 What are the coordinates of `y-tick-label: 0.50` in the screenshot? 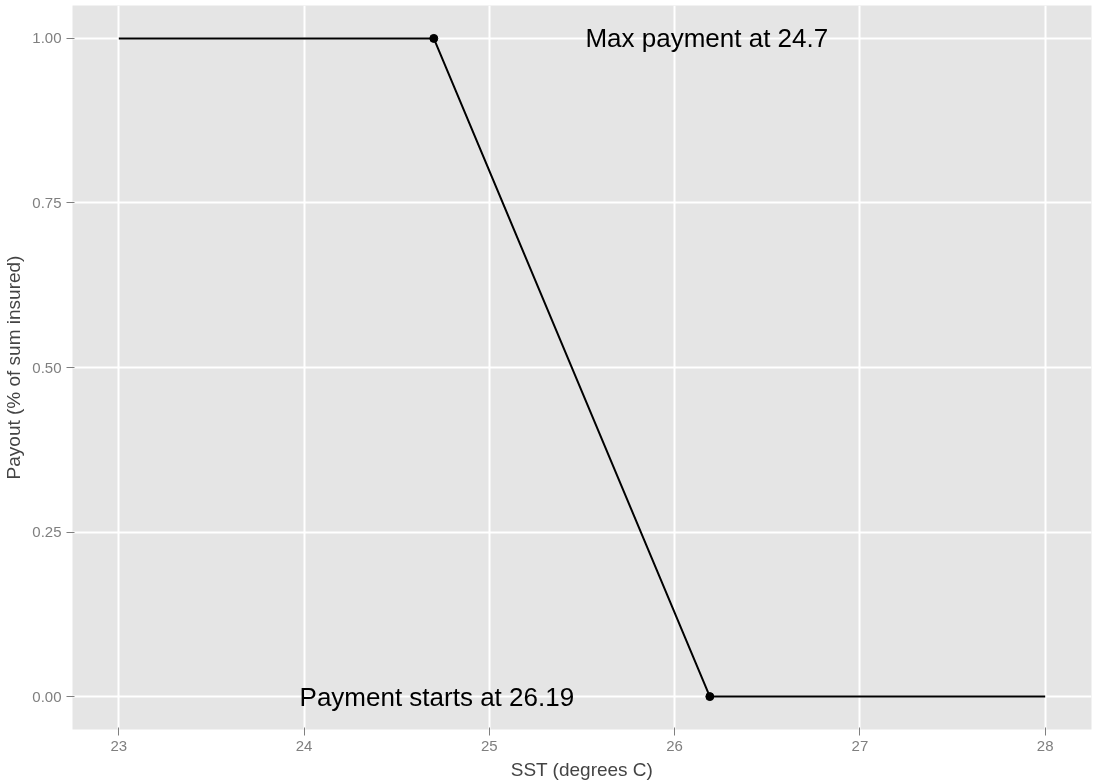 It's located at (47, 367).